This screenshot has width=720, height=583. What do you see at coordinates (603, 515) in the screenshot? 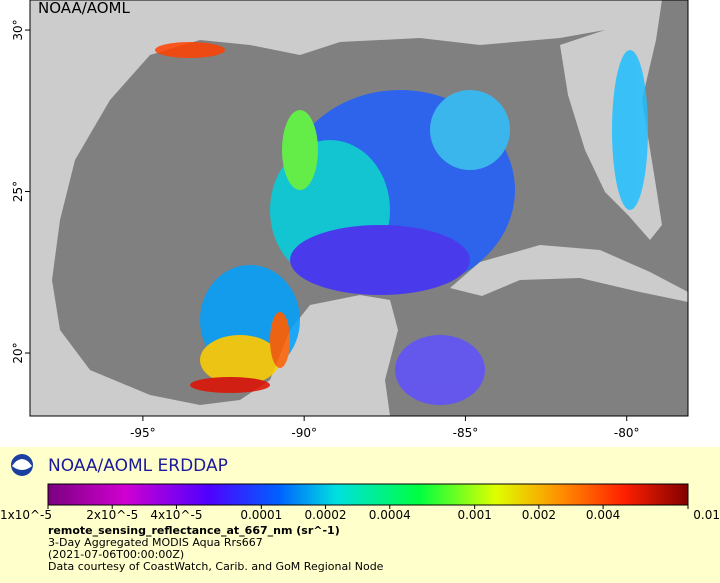
I see `colorbar-tick-label: 0.004` at bounding box center [603, 515].